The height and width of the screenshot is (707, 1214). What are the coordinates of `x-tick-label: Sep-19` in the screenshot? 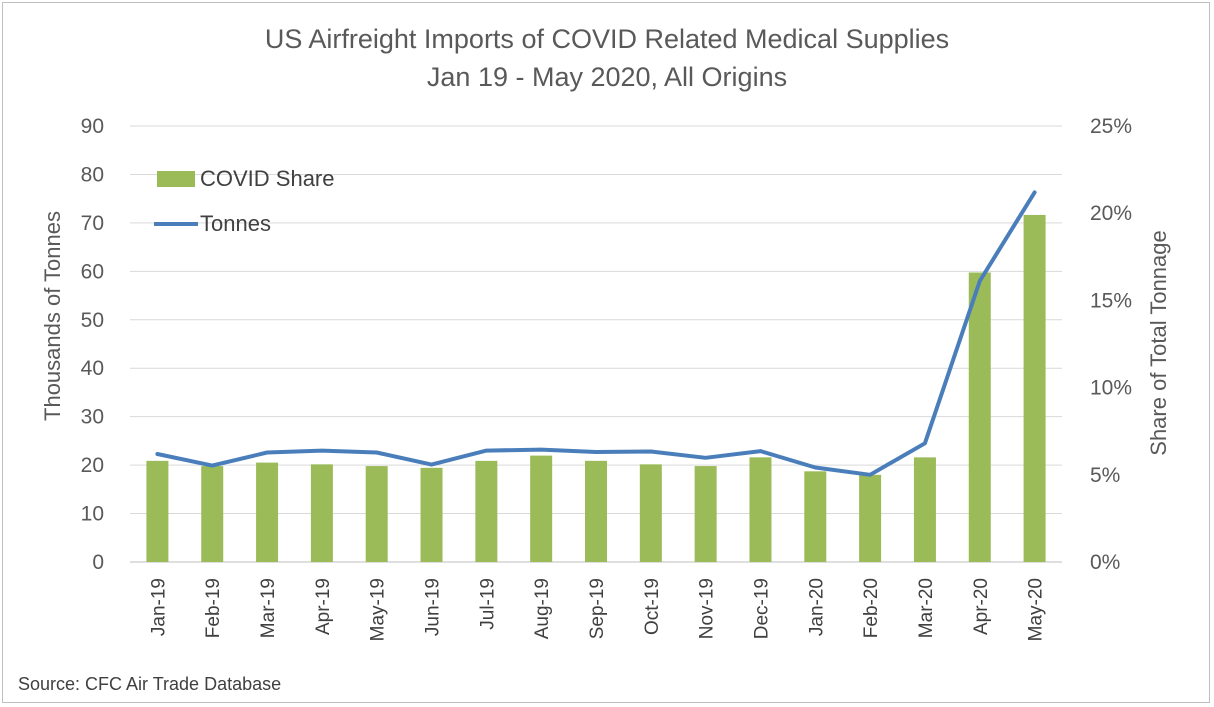 It's located at (597, 608).